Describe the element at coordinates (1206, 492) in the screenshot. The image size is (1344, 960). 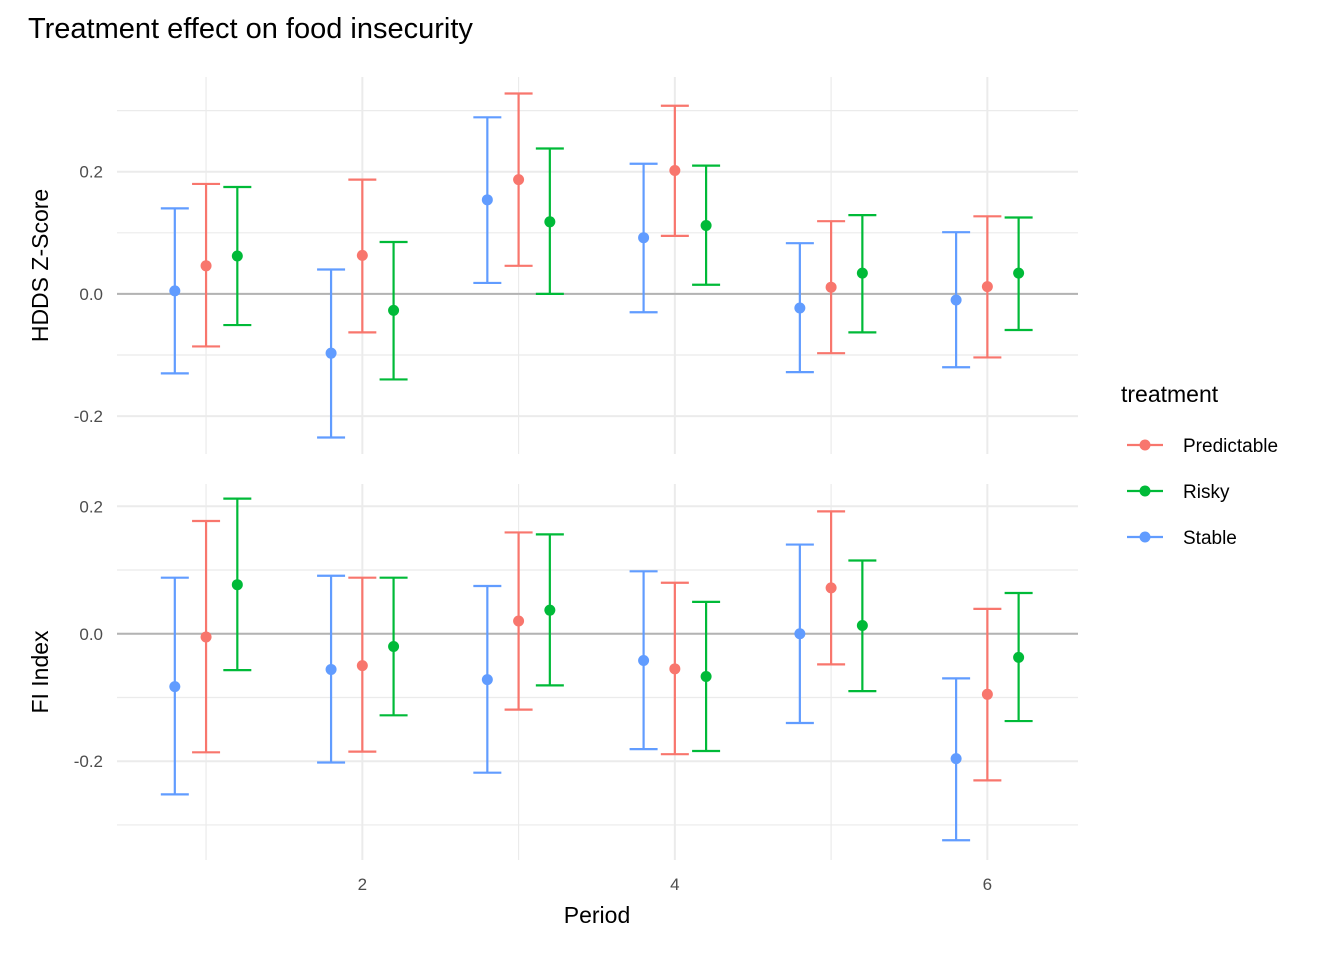
I see `legend-label-risky: Risky` at that location.